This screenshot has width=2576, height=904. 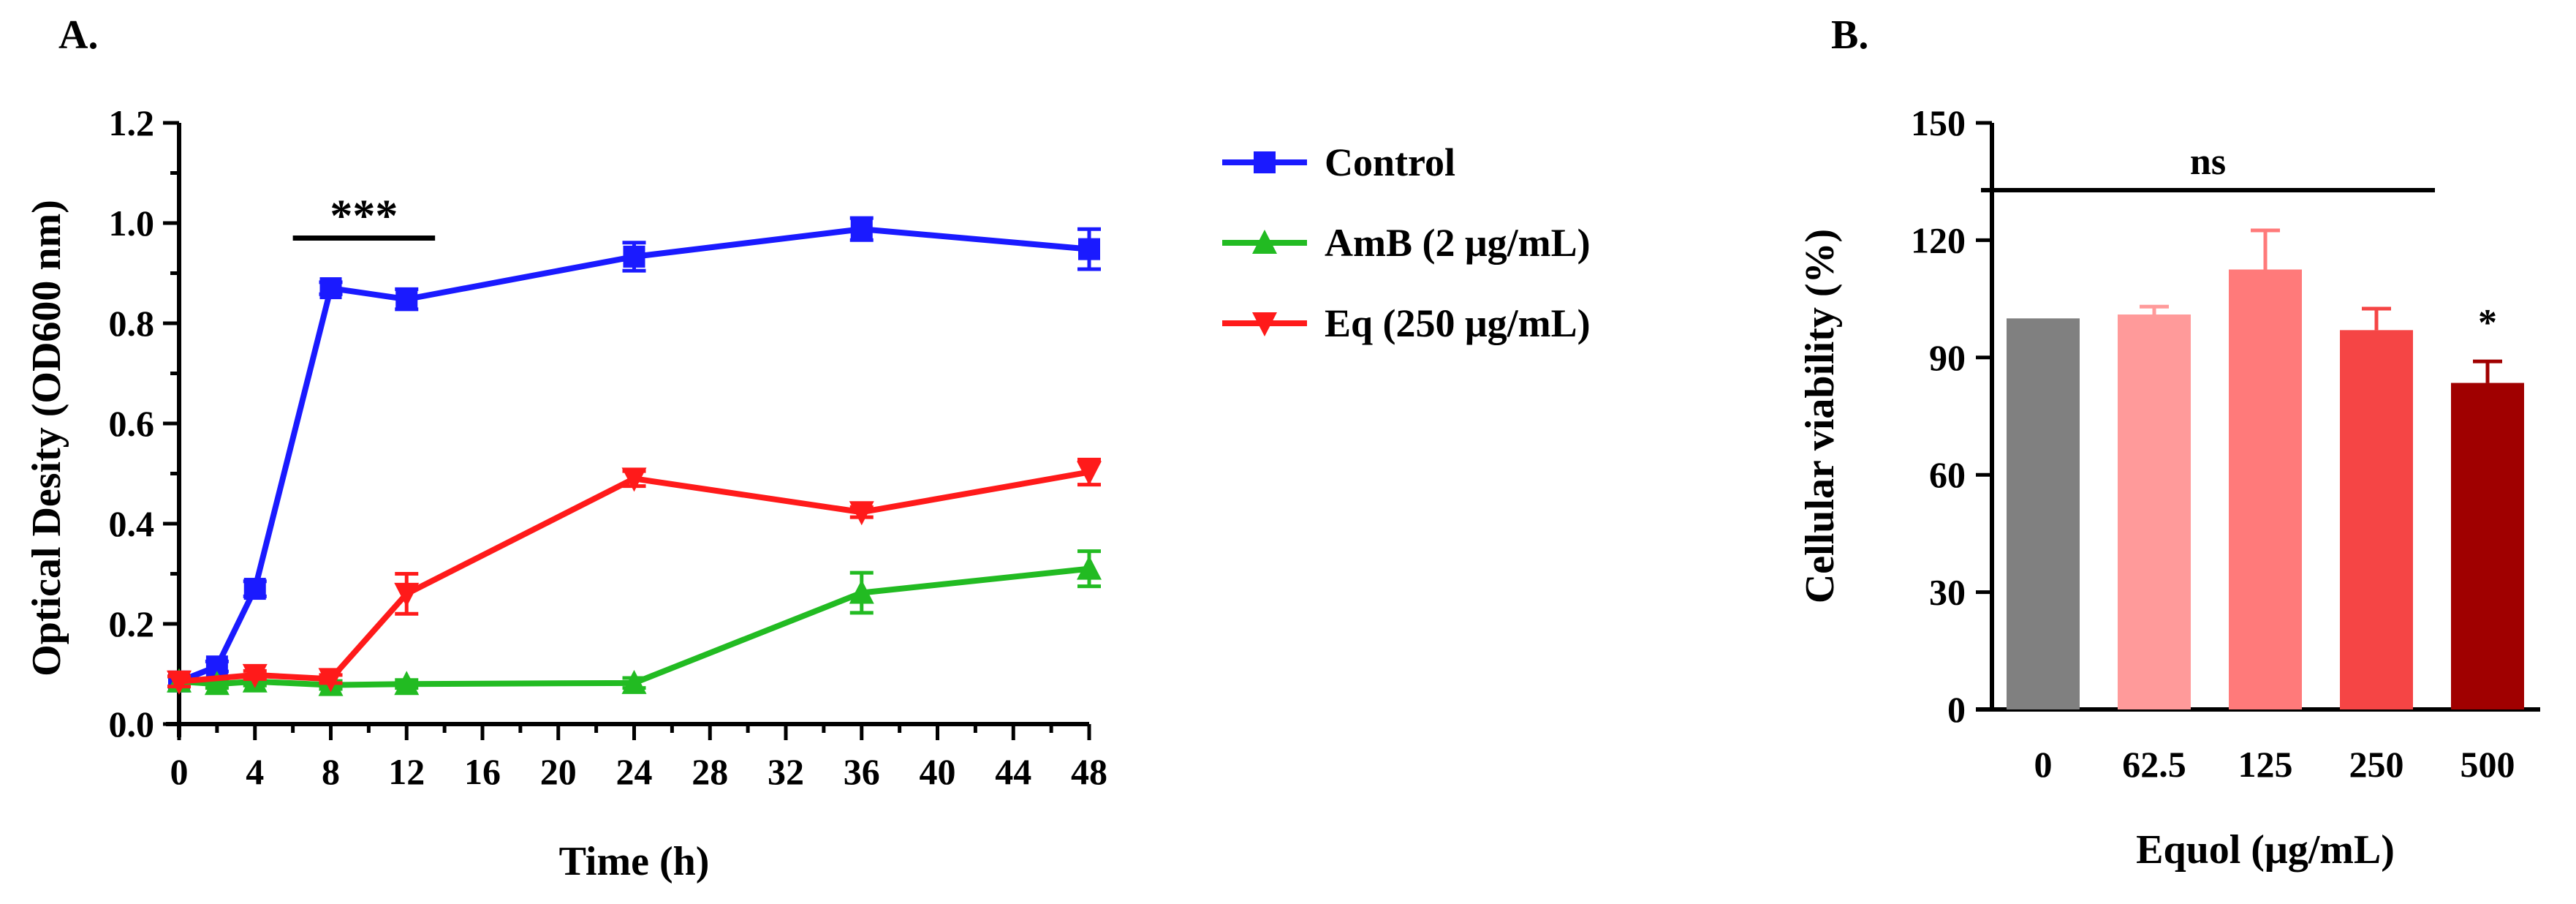 What do you see at coordinates (2208, 162) in the screenshot?
I see `ns-label: ns` at bounding box center [2208, 162].